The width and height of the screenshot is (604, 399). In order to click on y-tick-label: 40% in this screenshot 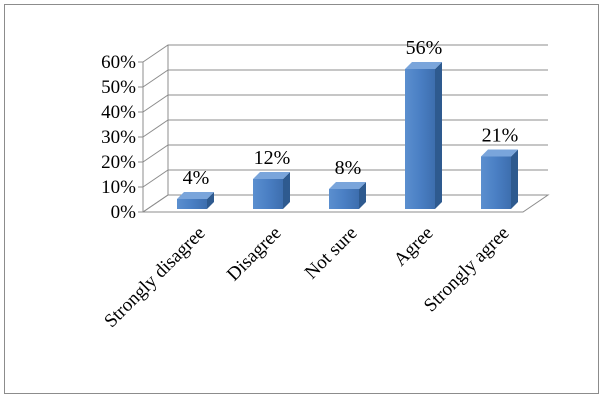, I will do `click(118, 112)`.